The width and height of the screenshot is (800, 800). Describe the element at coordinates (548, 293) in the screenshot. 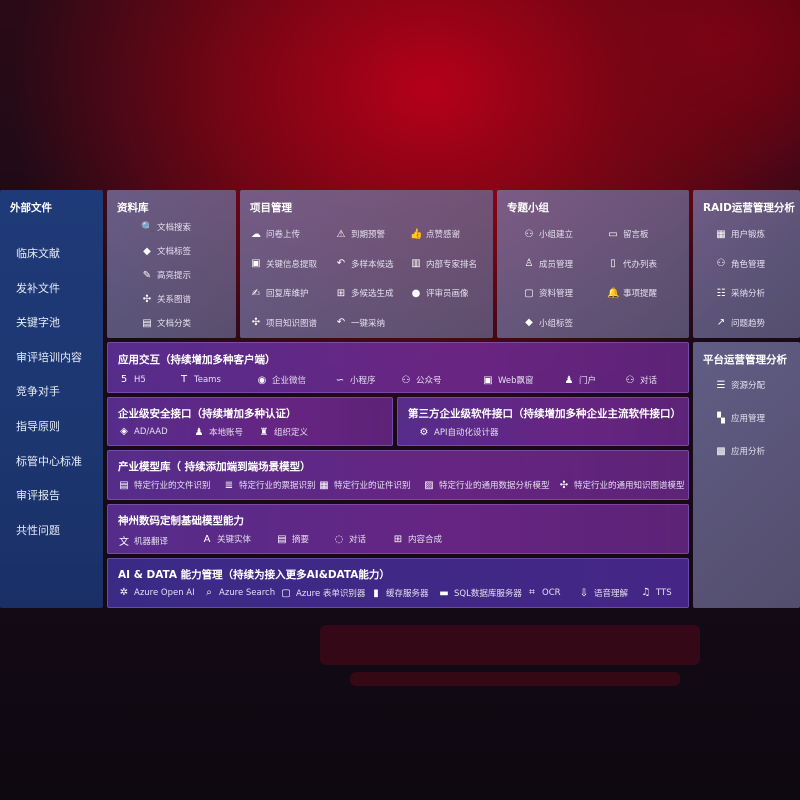

I see `menu-item-group: ▢ 资料管理` at that location.